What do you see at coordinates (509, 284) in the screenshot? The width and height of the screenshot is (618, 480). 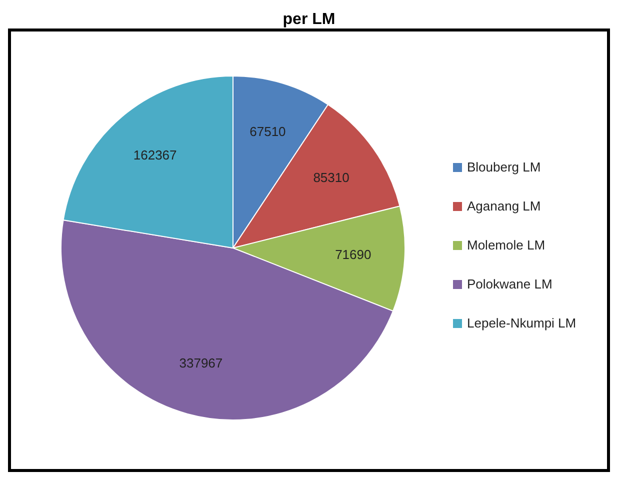 I see `legend-label: Polokwane LM` at bounding box center [509, 284].